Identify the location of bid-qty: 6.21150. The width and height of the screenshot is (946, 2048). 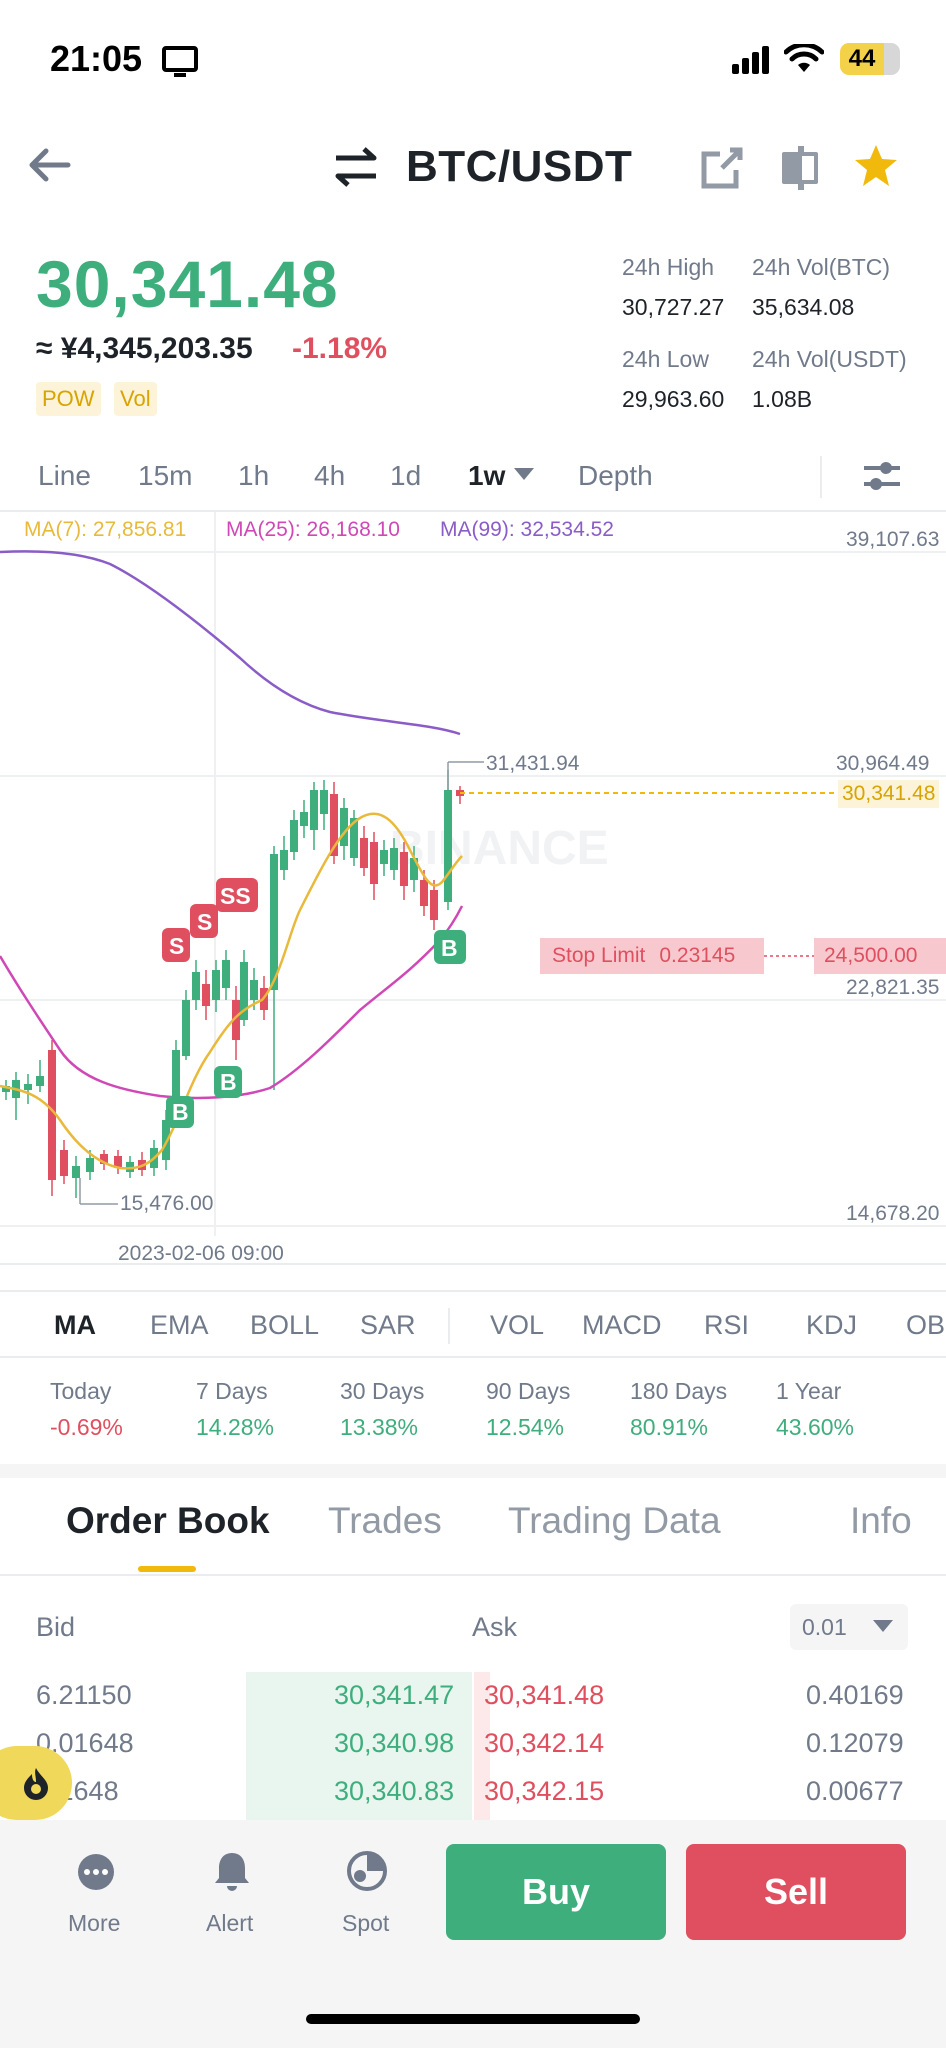
(84, 1695).